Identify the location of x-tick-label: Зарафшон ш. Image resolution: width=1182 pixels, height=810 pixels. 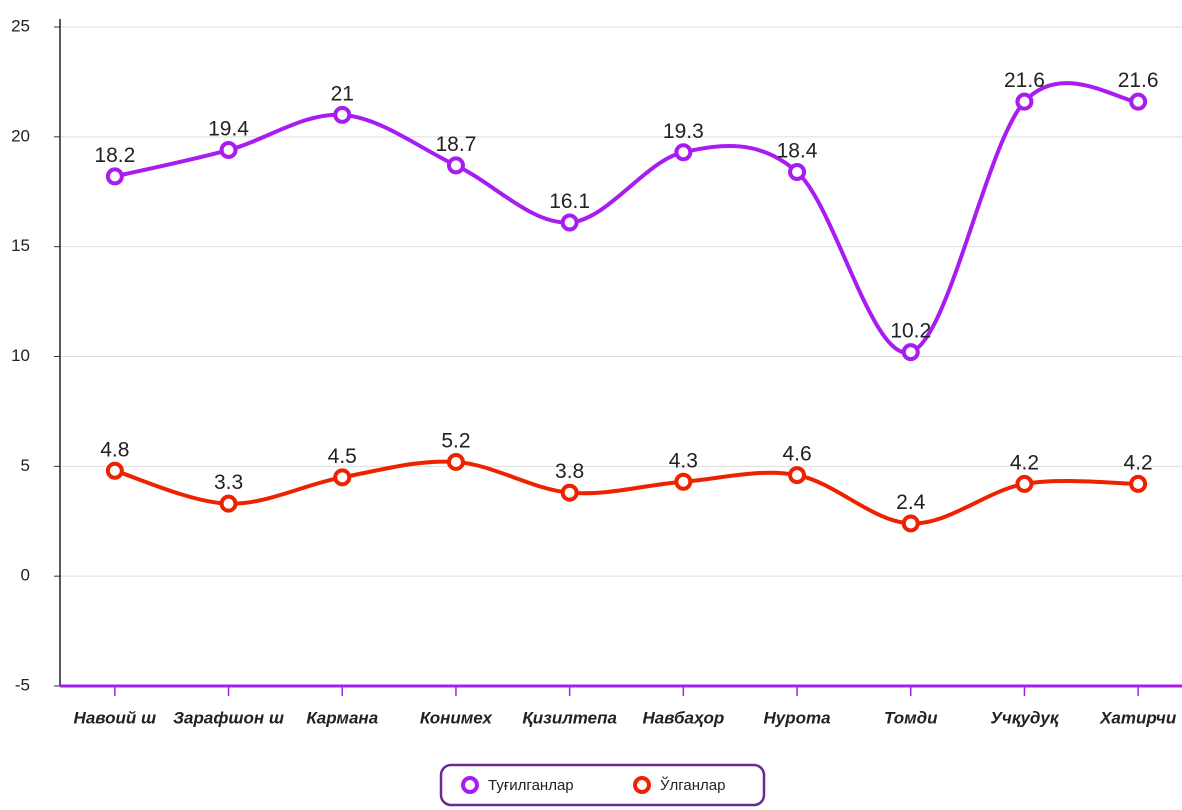
(228, 717).